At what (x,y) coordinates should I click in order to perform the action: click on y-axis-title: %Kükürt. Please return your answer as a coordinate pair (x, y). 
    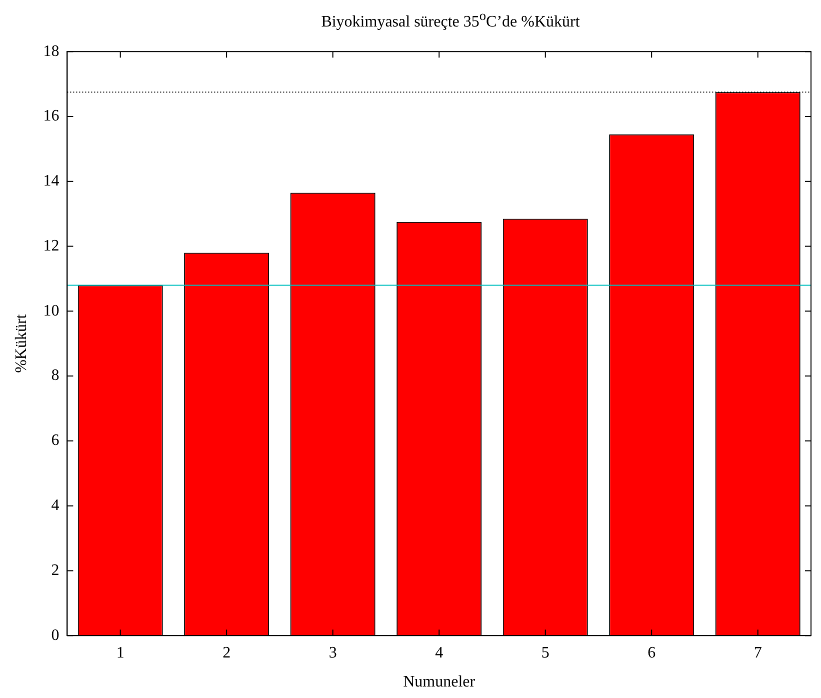
    Looking at the image, I should click on (21, 343).